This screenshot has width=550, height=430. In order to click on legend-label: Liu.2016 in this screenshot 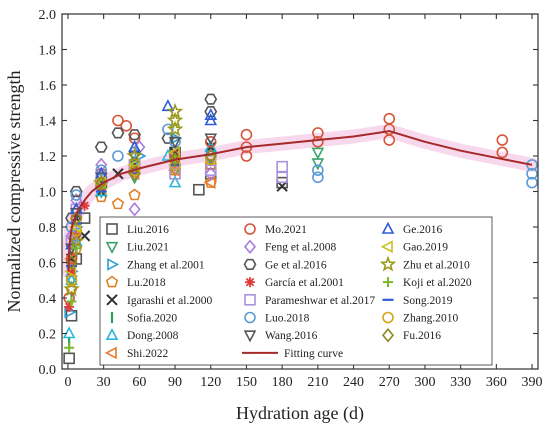, I will do `click(148, 230)`.